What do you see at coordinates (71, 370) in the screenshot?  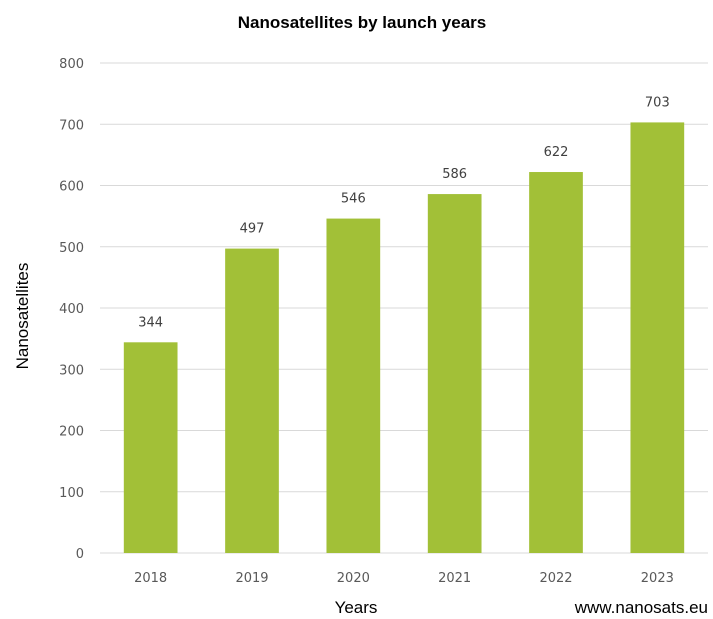 I see `y-tick-label: 300` at bounding box center [71, 370].